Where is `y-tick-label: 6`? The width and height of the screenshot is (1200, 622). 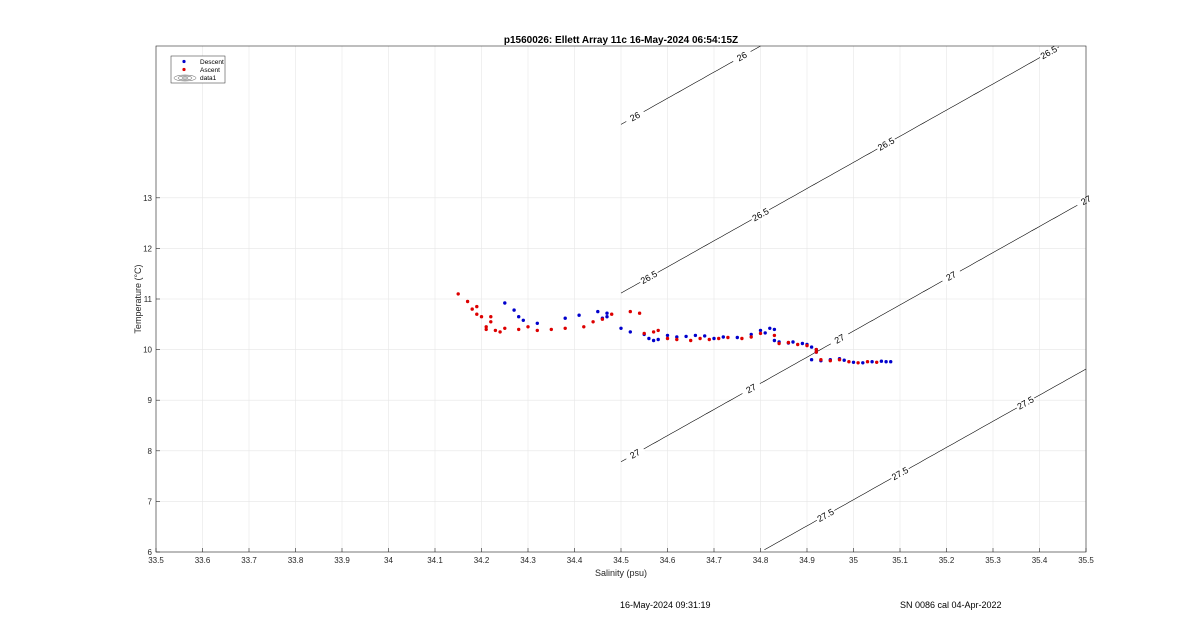 y-tick-label: 6 is located at coordinates (150, 552).